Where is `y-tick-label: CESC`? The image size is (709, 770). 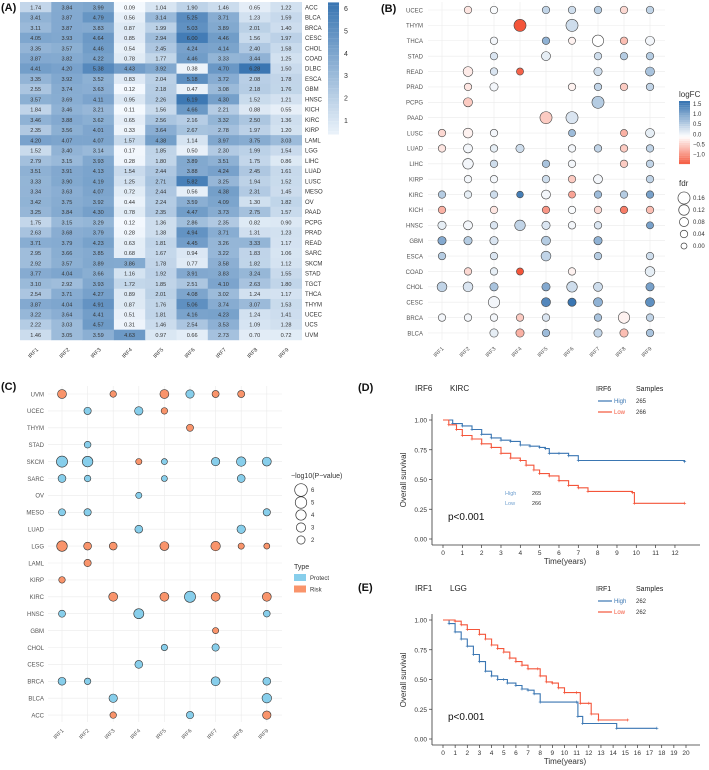
y-tick-label: CESC is located at coordinates (414, 304).